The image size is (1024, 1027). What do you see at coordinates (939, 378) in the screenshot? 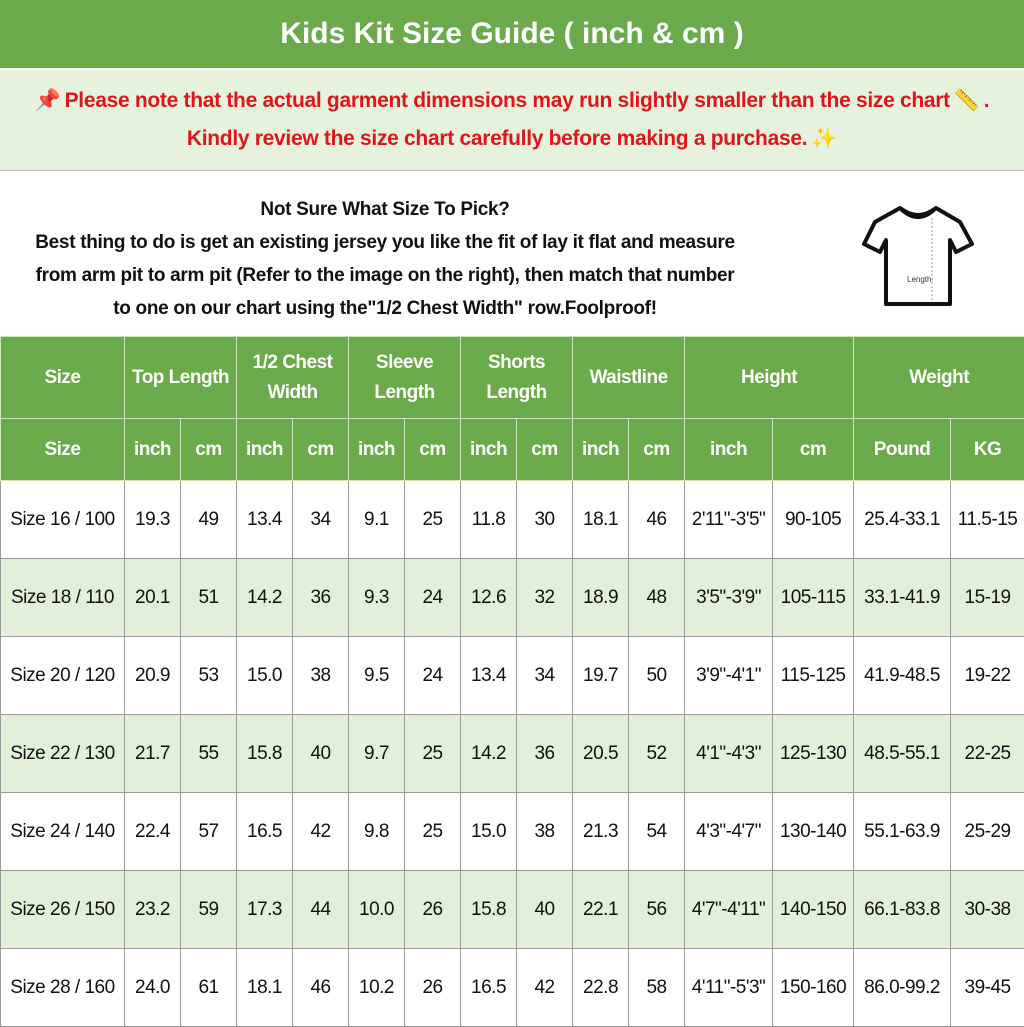
I see `header-weight: Weight` at bounding box center [939, 378].